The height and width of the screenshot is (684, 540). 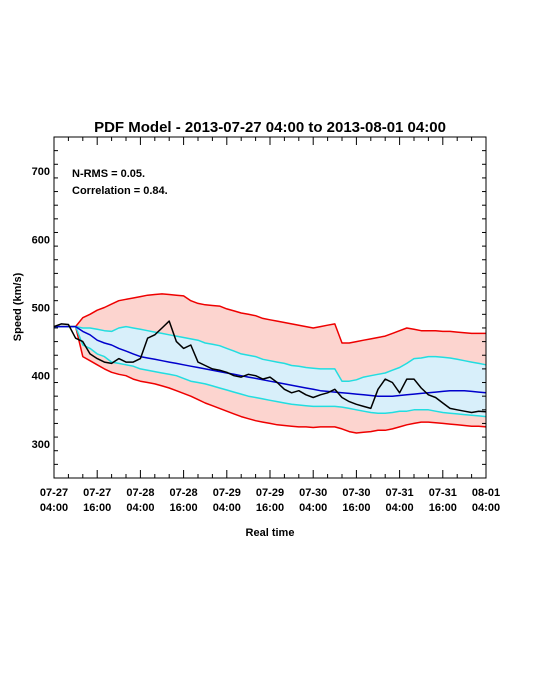 I want to click on y-tick-label: 500, so click(x=41, y=309).